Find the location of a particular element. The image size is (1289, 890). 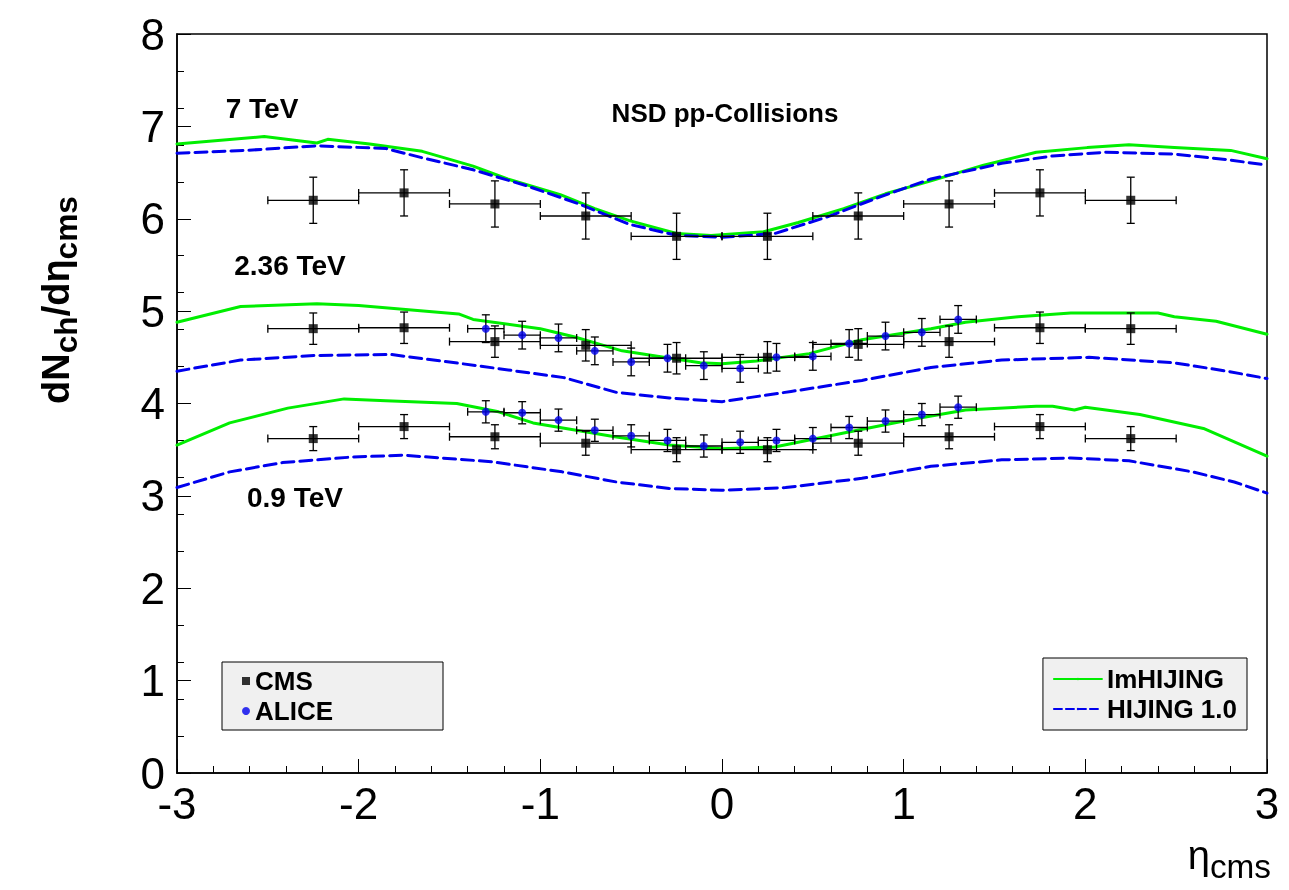

annotation: 2.36 TeV is located at coordinates (290, 265).